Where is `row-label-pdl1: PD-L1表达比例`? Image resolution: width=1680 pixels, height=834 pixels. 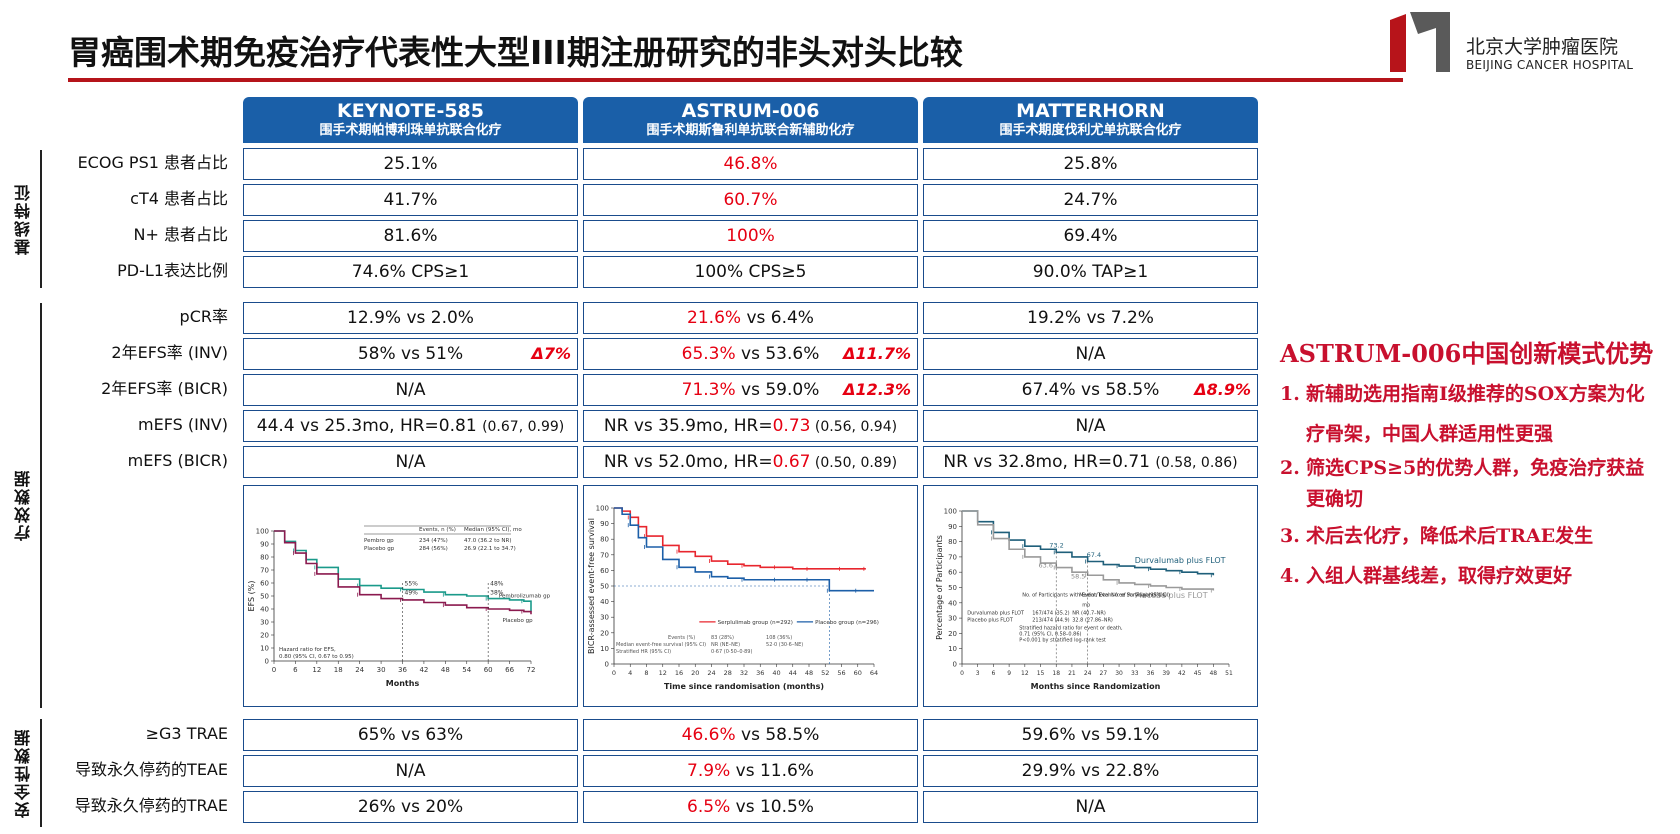 row-label-pdl1: PD-L1表达比例 is located at coordinates (172, 270).